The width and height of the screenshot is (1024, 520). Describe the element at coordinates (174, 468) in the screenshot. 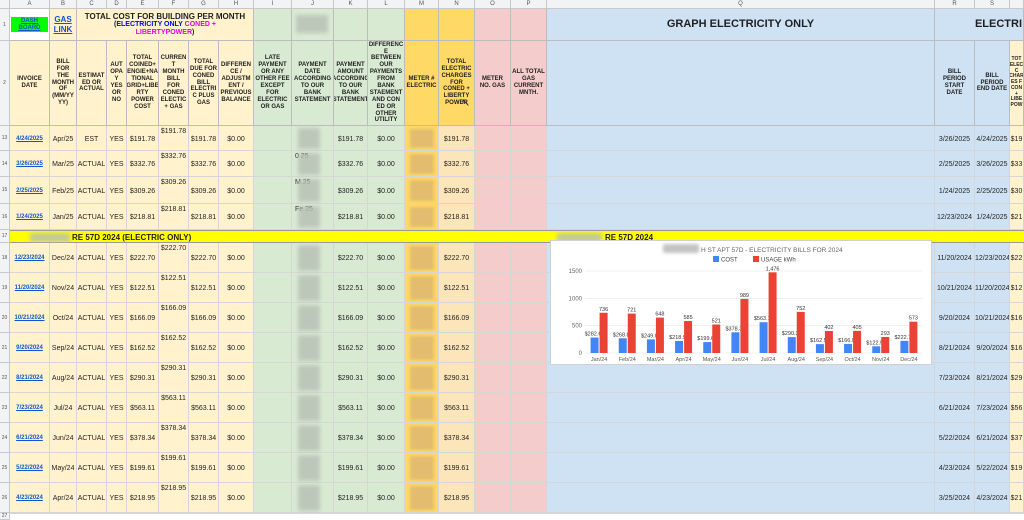

I see `current-month-cell: $199.61` at that location.